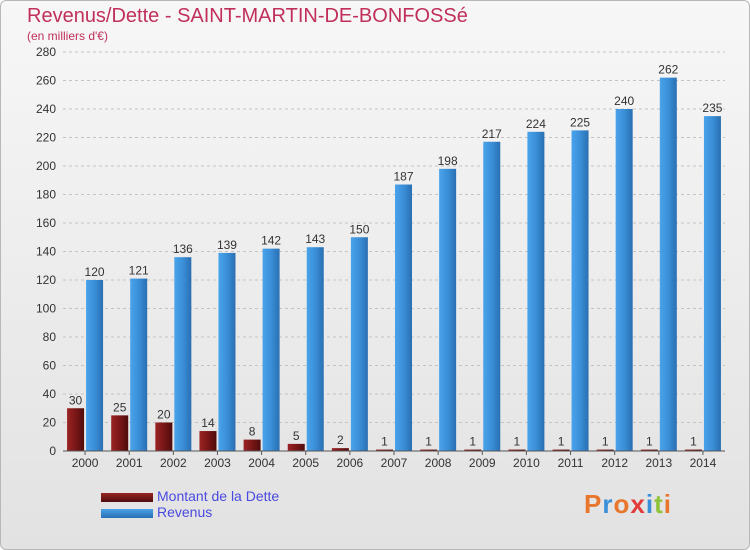  Describe the element at coordinates (593, 504) in the screenshot. I see `logo-letter: P` at that location.